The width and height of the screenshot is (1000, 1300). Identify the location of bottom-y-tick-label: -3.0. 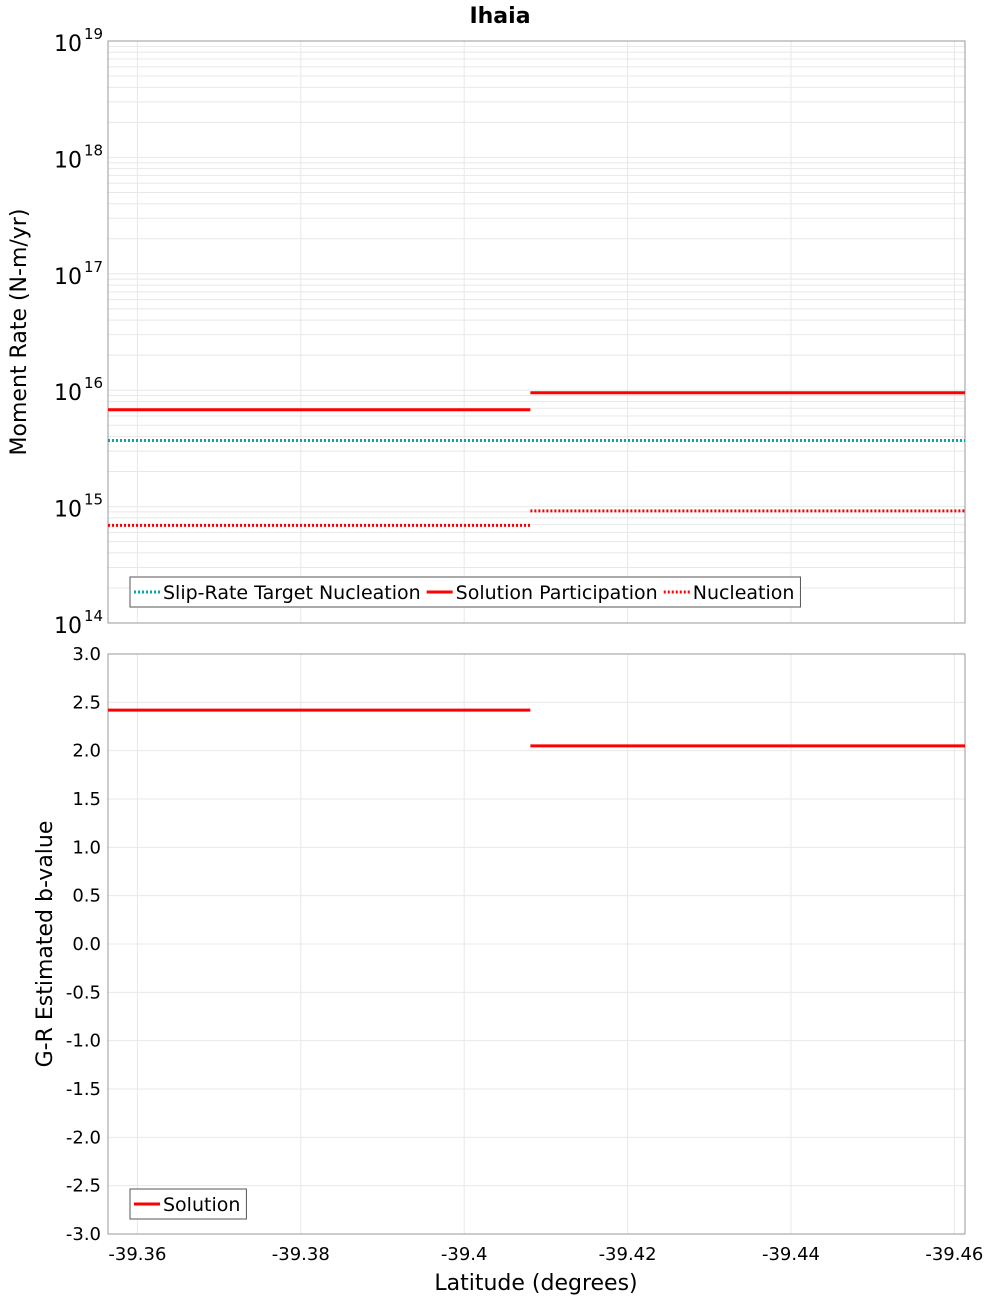
(83, 1234).